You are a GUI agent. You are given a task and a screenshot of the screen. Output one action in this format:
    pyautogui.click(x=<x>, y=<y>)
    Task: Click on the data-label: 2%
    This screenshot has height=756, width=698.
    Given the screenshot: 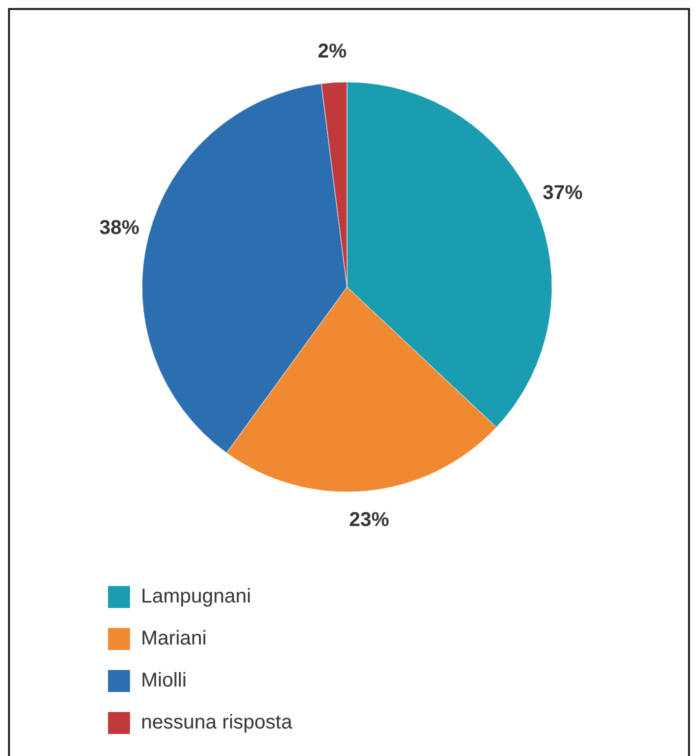 What is the action you would take?
    pyautogui.click(x=332, y=51)
    